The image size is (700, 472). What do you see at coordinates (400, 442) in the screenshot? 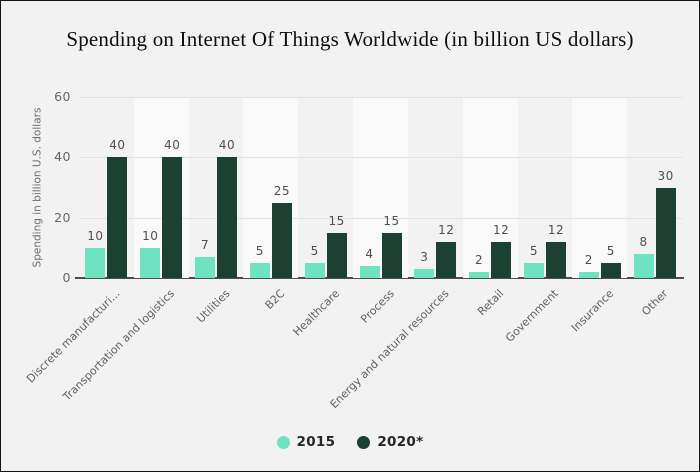
I see `legend-label-2020: 2020*` at bounding box center [400, 442].